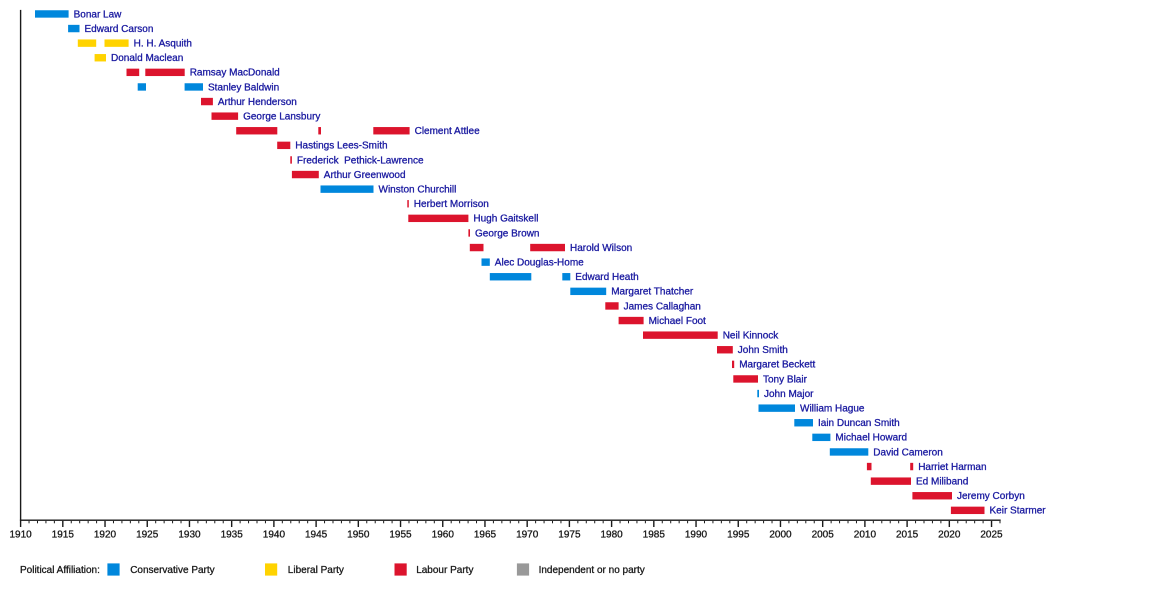 The height and width of the screenshot is (590, 1150). What do you see at coordinates (400, 535) in the screenshot?
I see `svg-text: 1955` at bounding box center [400, 535].